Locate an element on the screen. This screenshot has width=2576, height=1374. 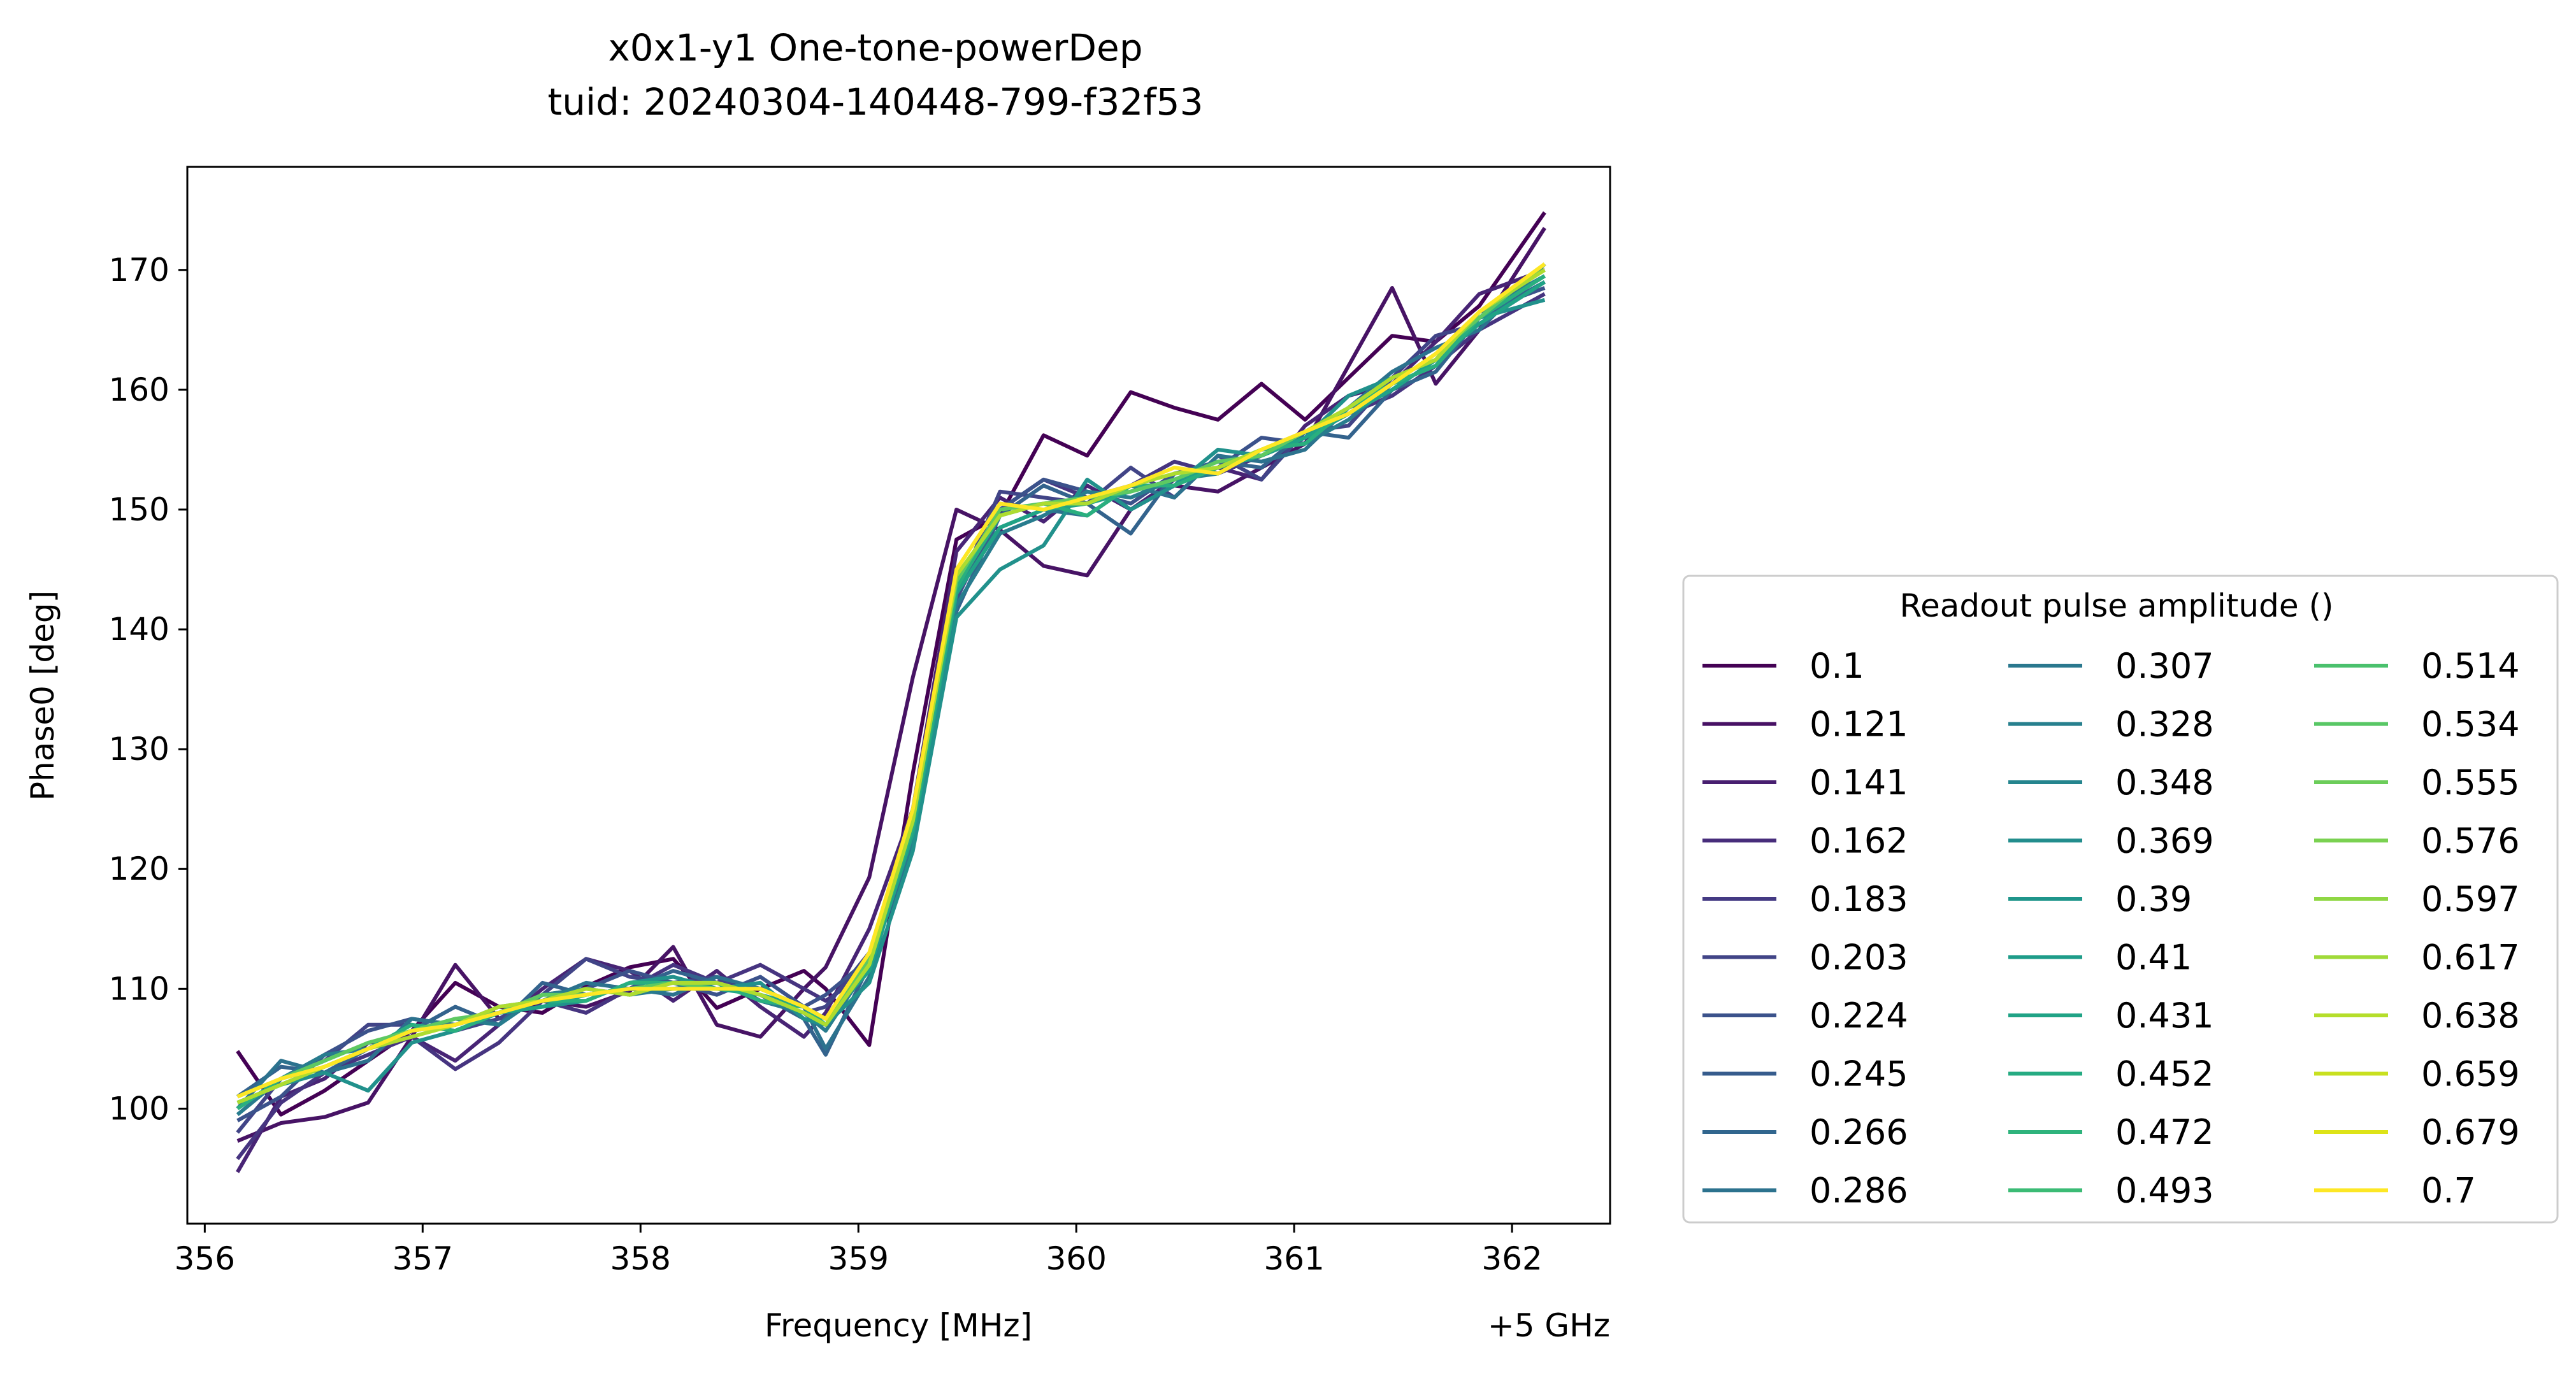
legend-label: 0.369 is located at coordinates (2164, 841).